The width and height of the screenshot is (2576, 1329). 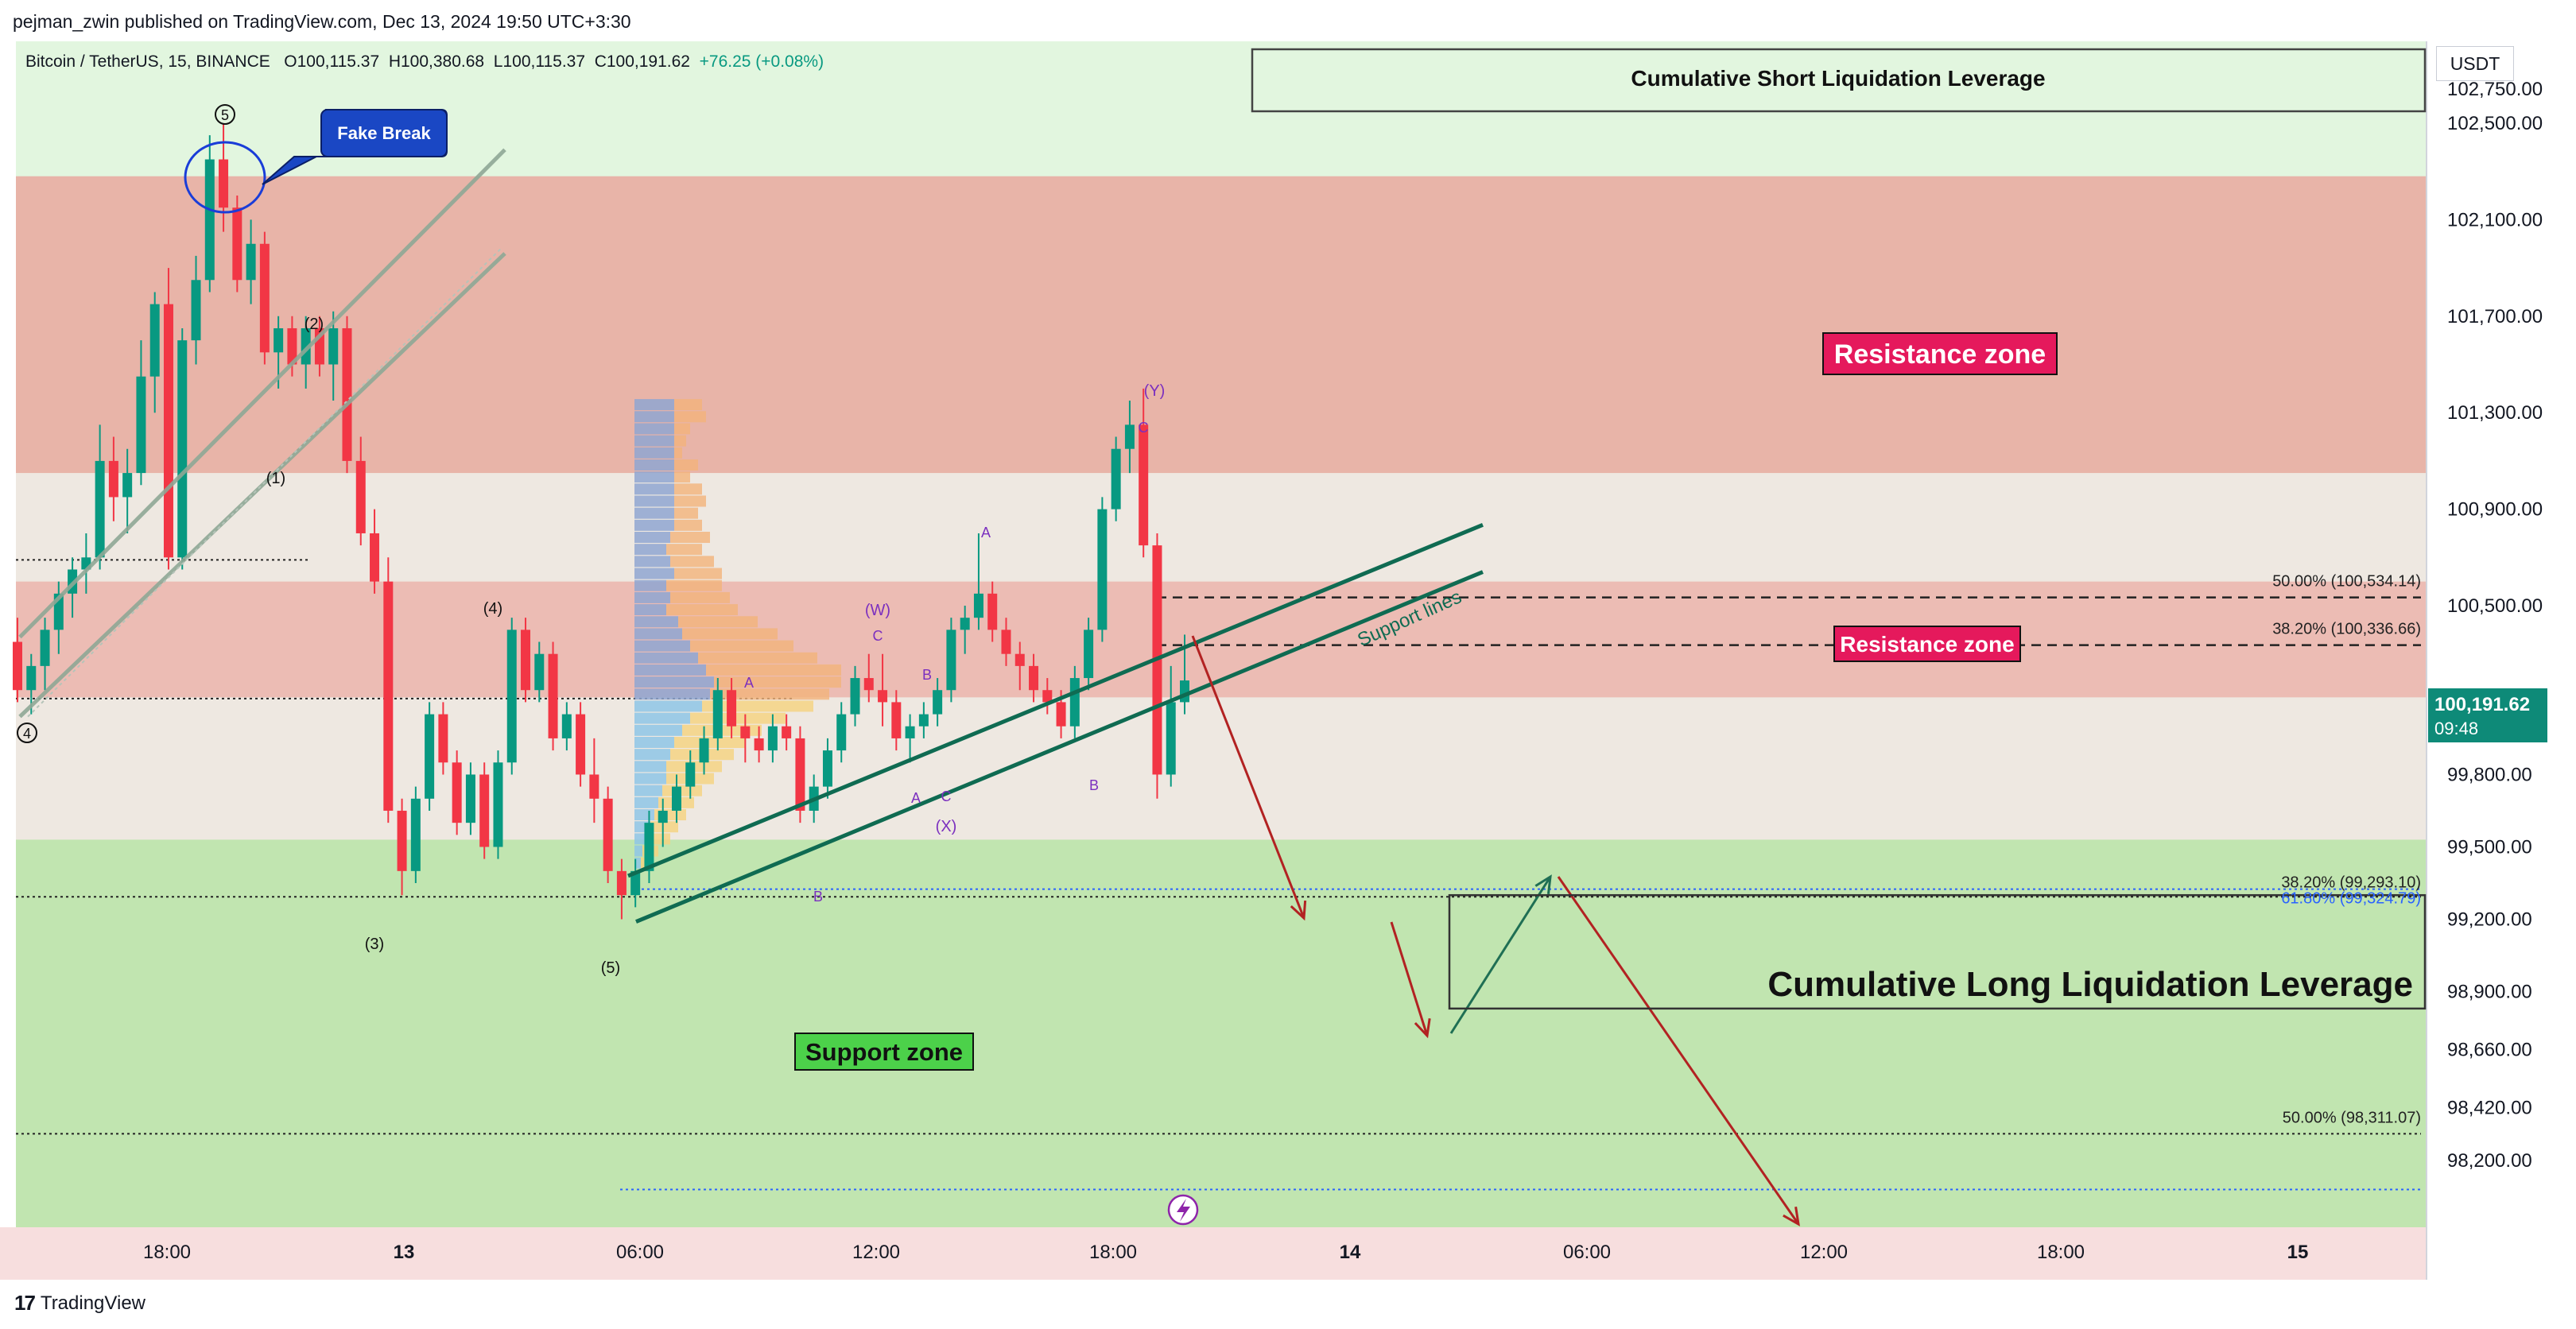 I want to click on wave-a-label: A, so click(x=916, y=798).